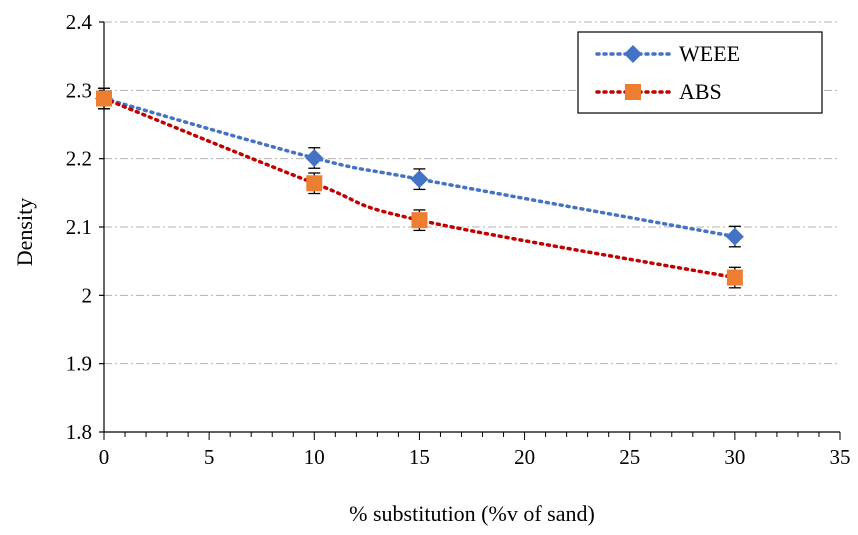  I want to click on x-tick-label: 5, so click(209, 457).